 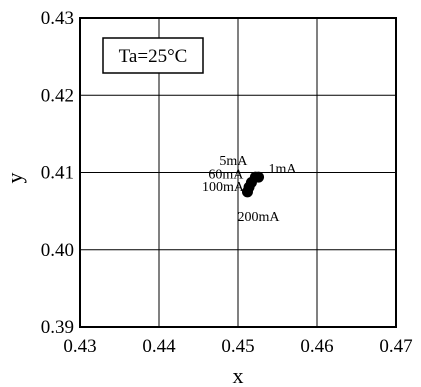 I want to click on point-label: 200mA, so click(x=258, y=217).